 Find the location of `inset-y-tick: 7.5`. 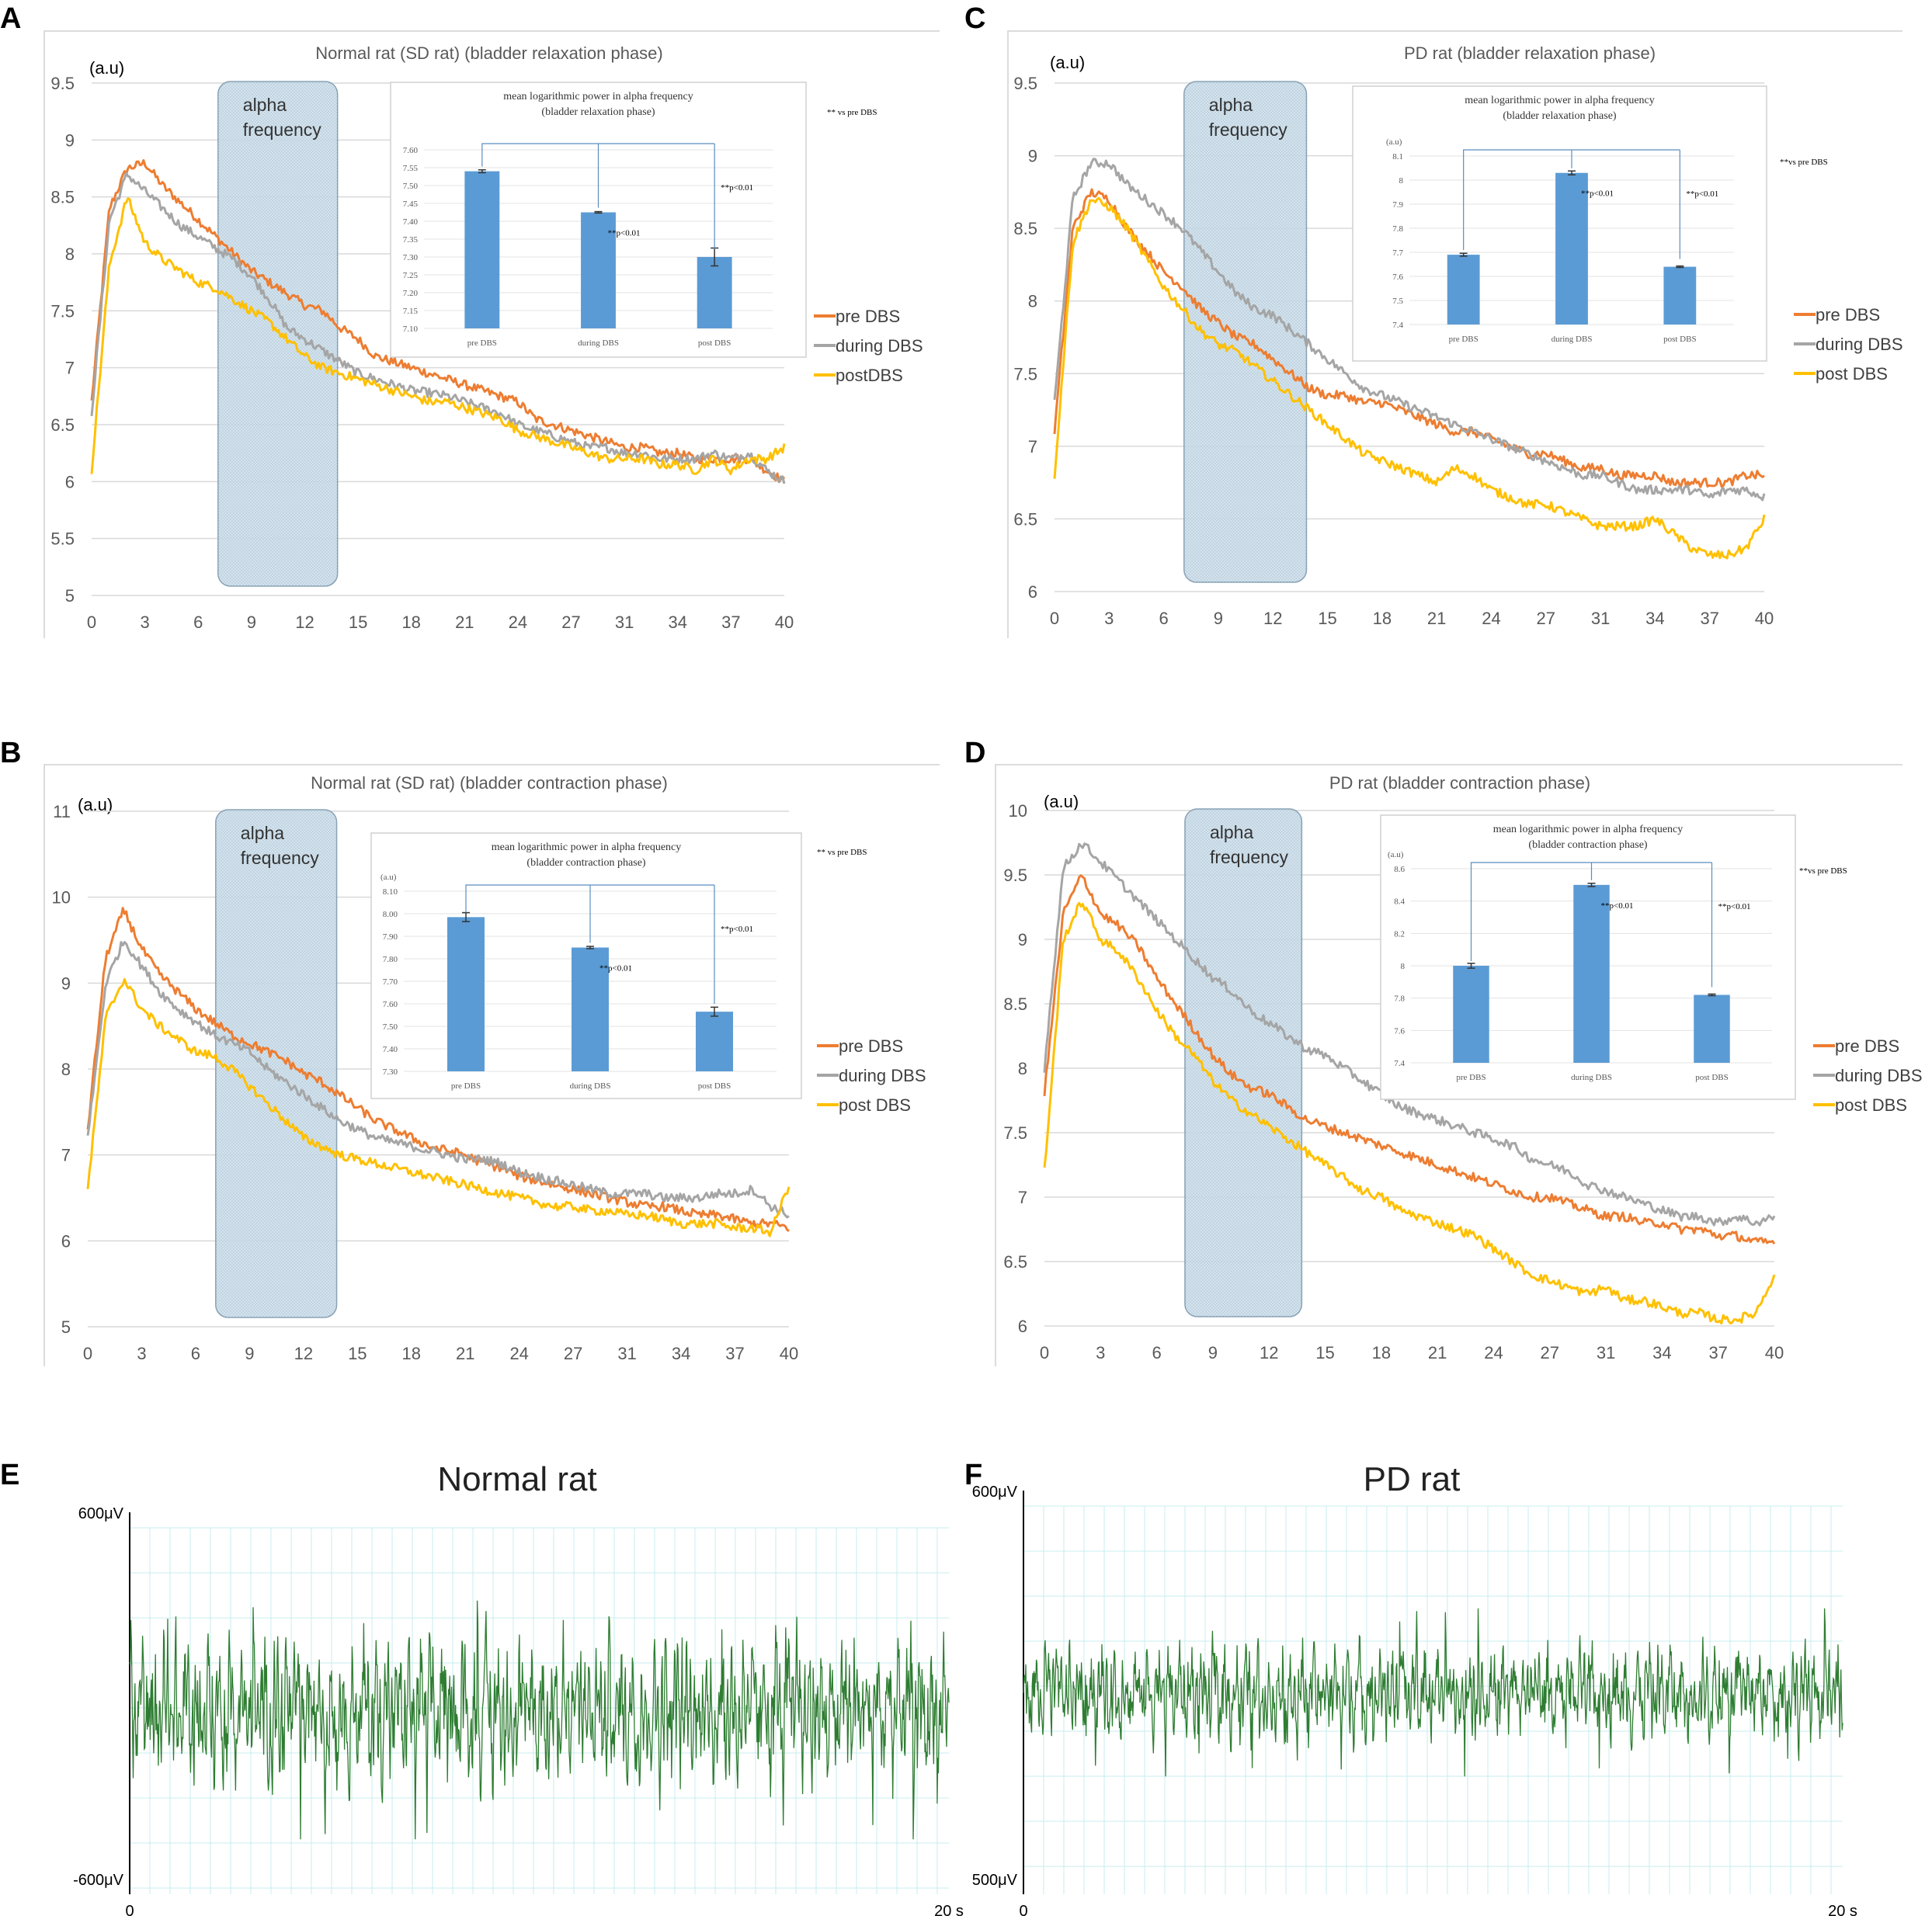

inset-y-tick: 7.5 is located at coordinates (1397, 301).